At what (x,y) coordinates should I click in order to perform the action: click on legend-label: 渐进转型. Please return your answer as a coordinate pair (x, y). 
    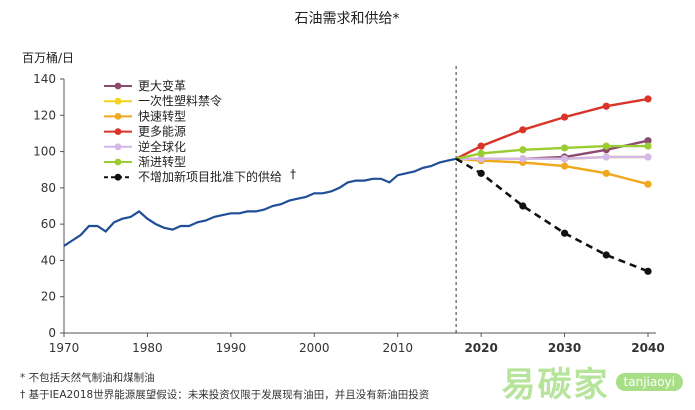
    Looking at the image, I should click on (162, 161).